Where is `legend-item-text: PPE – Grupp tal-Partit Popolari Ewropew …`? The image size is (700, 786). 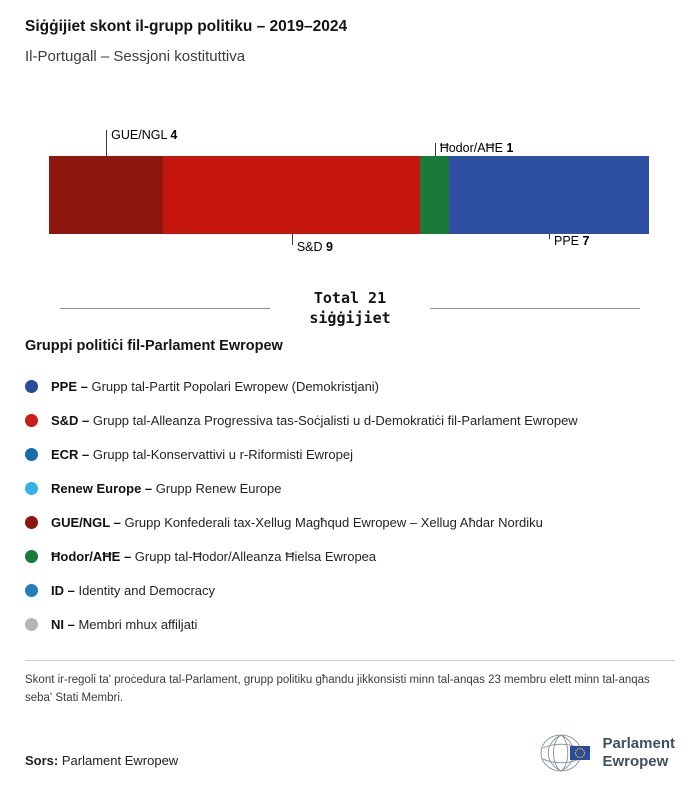 legend-item-text: PPE – Grupp tal-Partit Popolari Ewropew … is located at coordinates (215, 386).